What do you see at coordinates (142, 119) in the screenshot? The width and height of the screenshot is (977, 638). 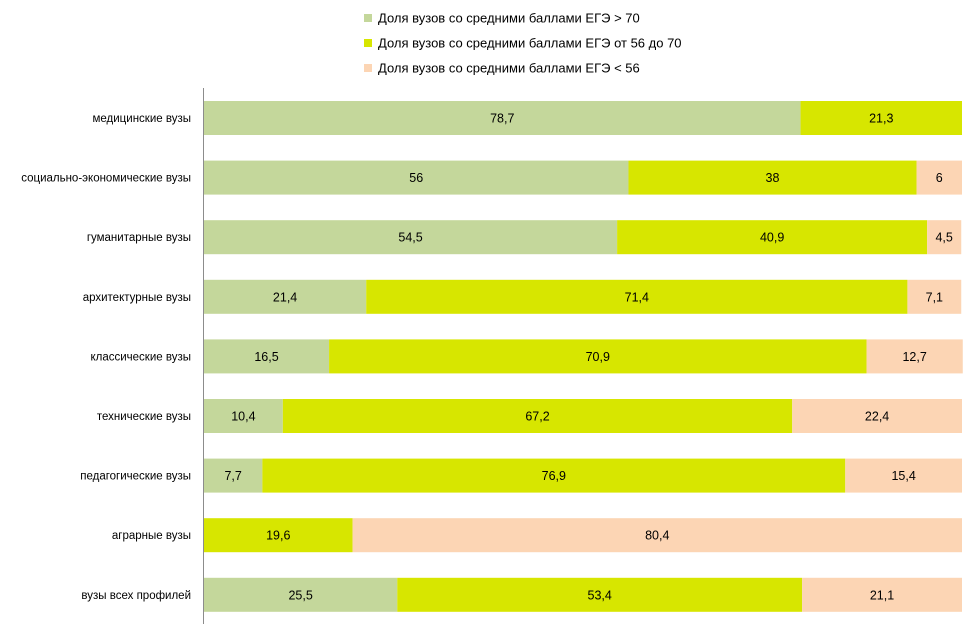 I see `category-label: медицинские вузы` at bounding box center [142, 119].